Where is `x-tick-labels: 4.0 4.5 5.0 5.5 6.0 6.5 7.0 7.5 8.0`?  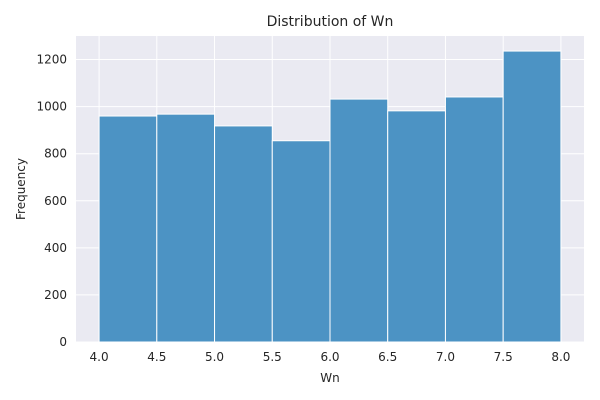
x-tick-labels: 4.0 4.5 5.0 5.5 6.0 6.5 7.0 7.5 8.0 is located at coordinates (330, 357).